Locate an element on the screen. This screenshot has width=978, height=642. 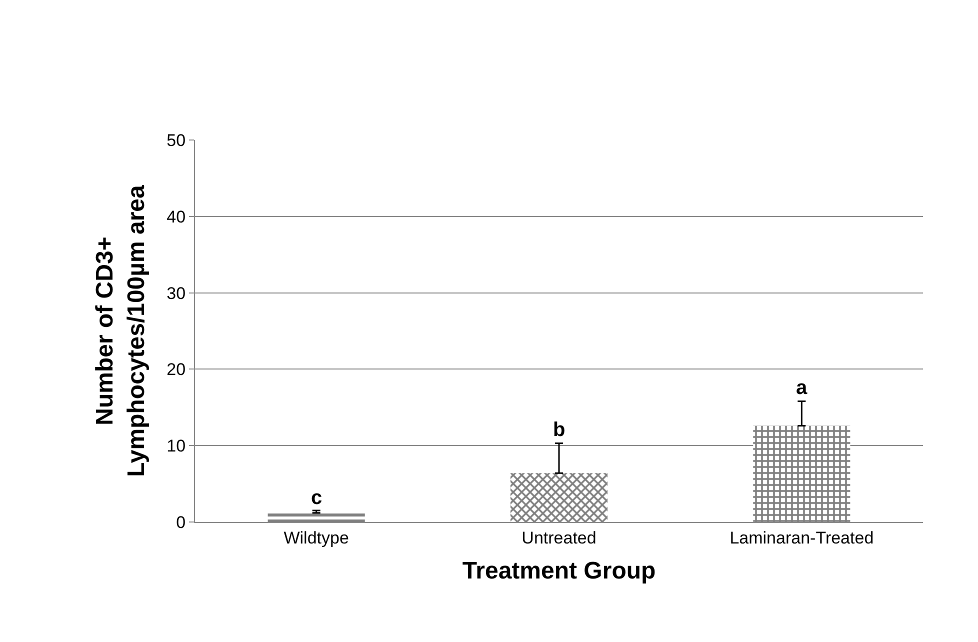
x-tick-label: Untreated is located at coordinates (559, 538).